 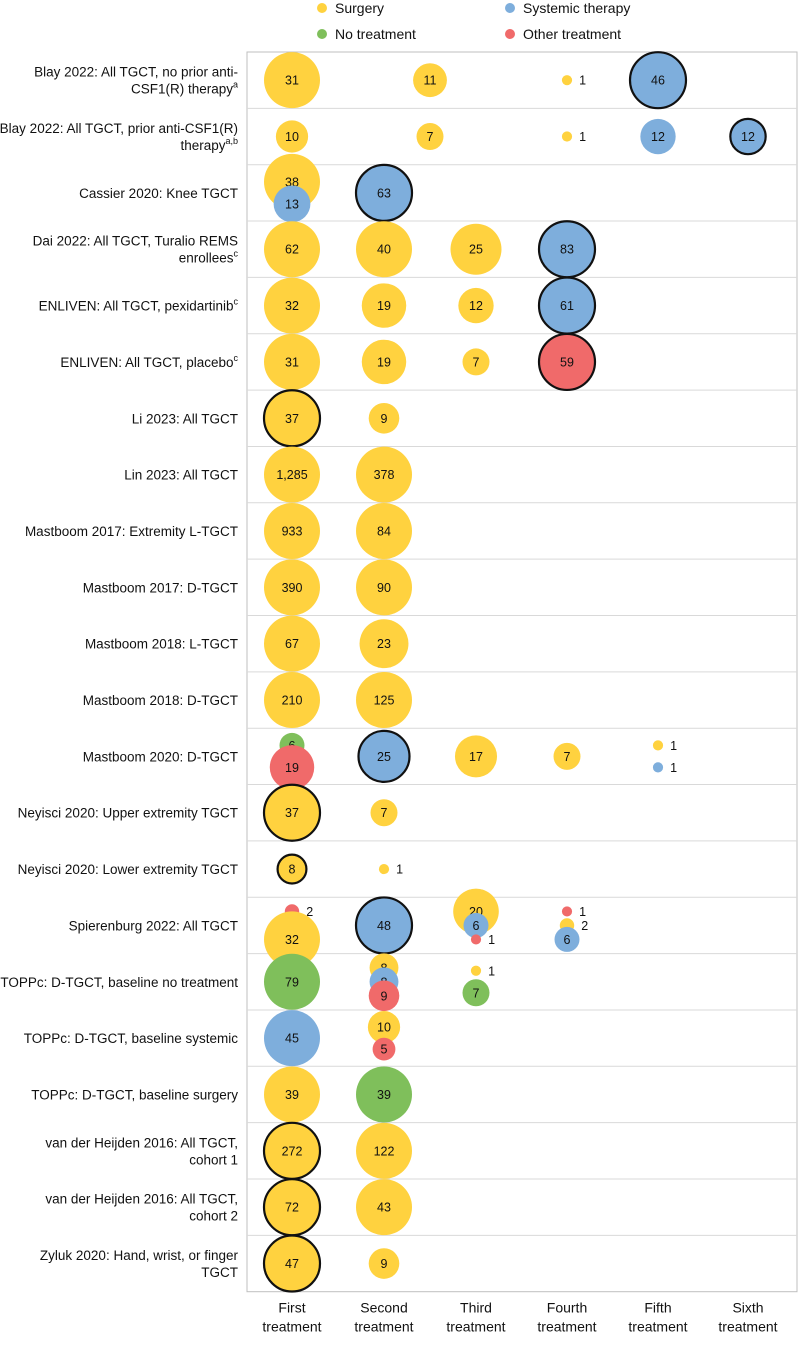 I want to click on bubble-surgery: 11, so click(x=430, y=80).